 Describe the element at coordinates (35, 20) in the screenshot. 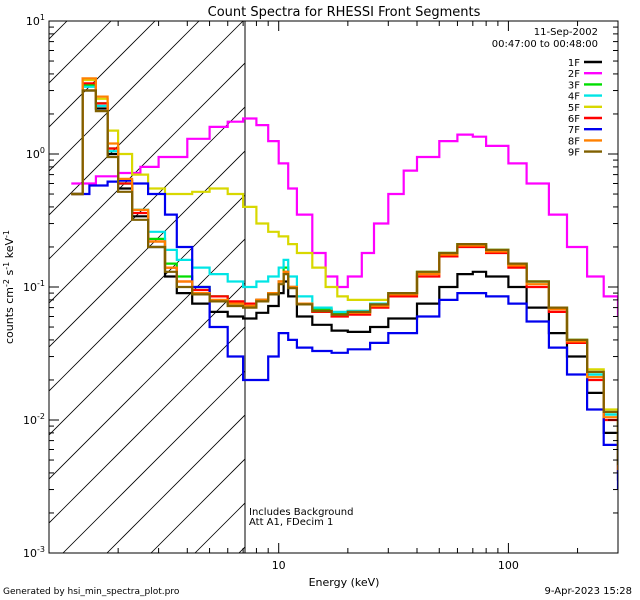

I see `y-tick-label: 10¹` at that location.